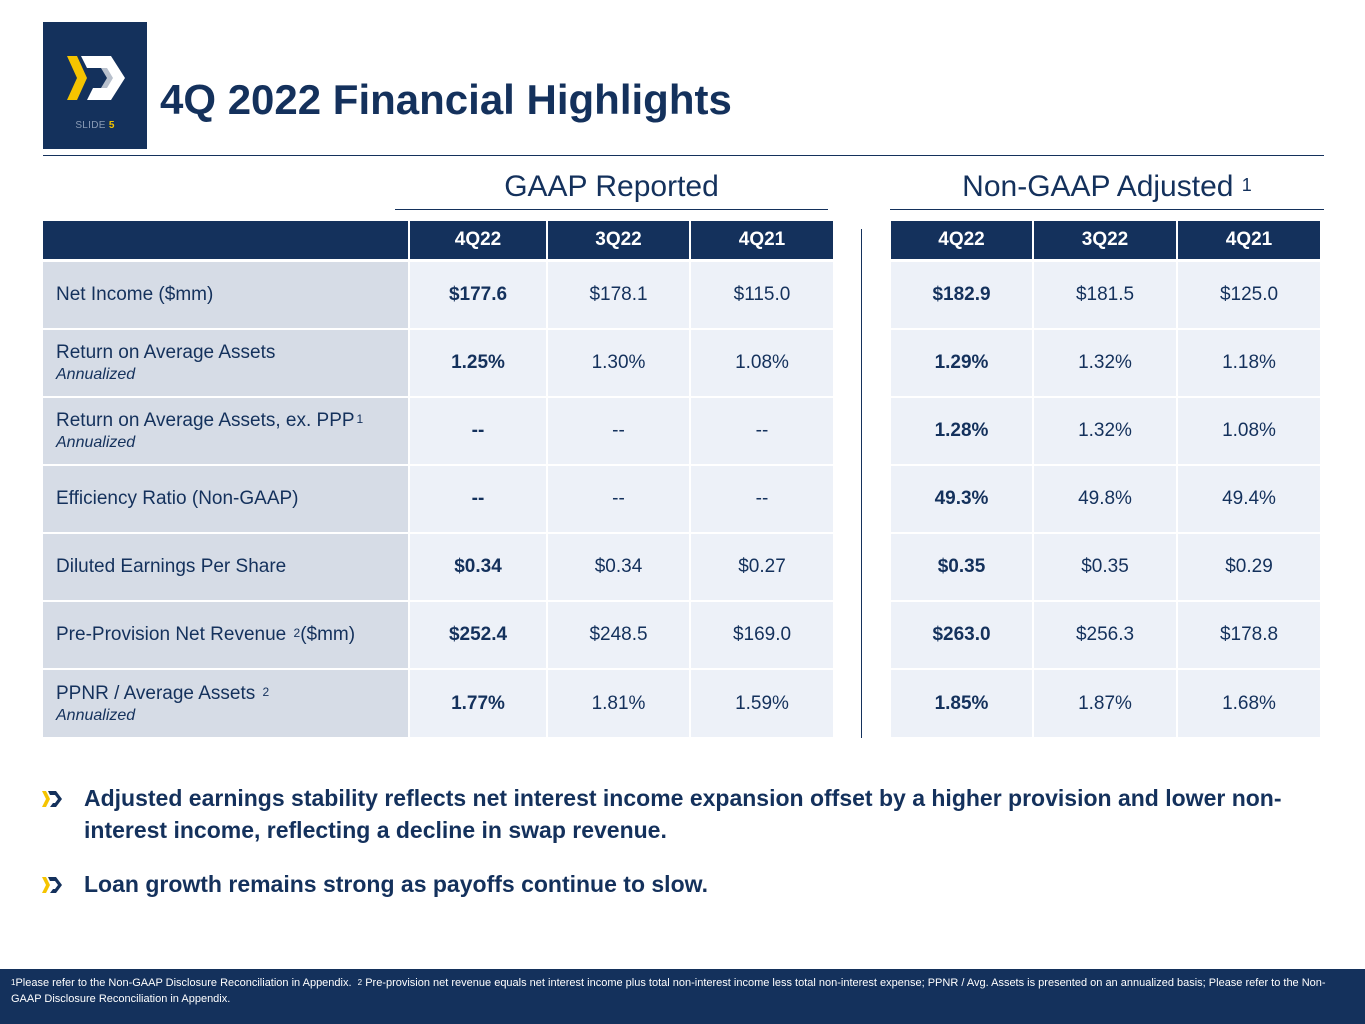  Describe the element at coordinates (225, 240) in the screenshot. I see `table-header-blank` at that location.